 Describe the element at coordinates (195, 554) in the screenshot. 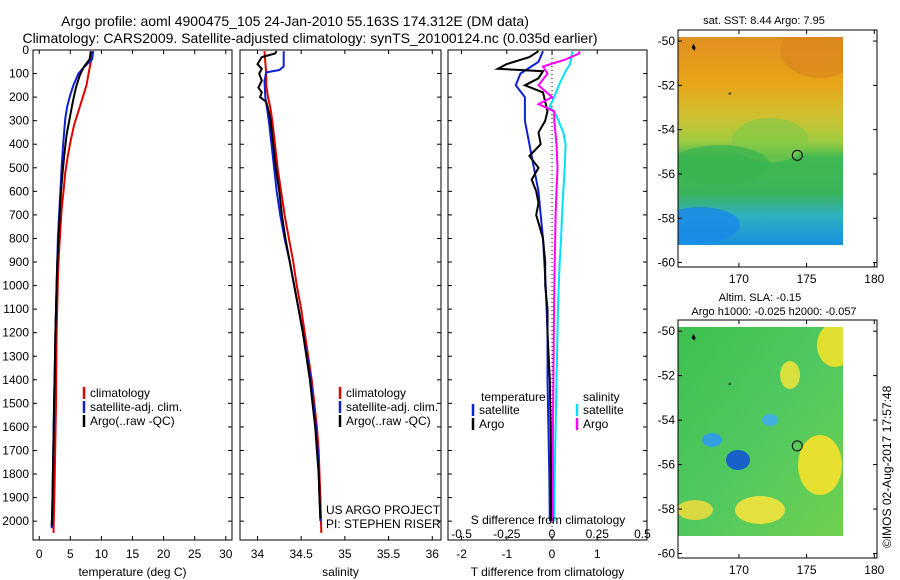

I see `x-tick-label: 25` at that location.